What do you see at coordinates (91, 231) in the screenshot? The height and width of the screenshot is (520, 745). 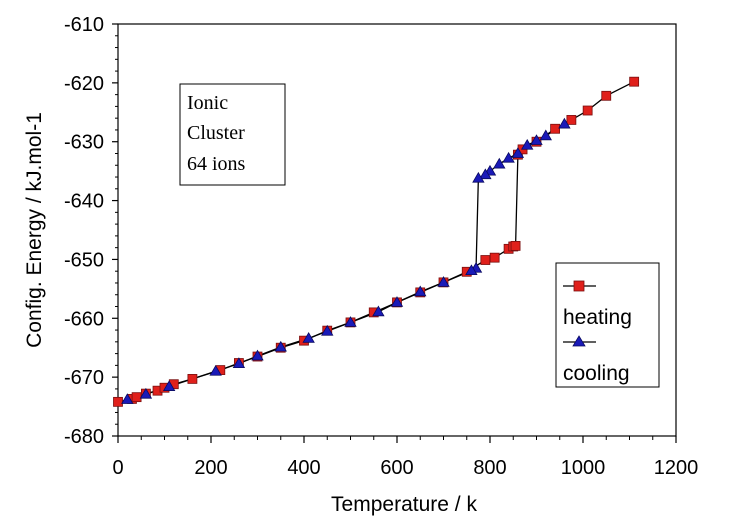 I see `y-axis-ticks: -680 -670 -660 -650 -640 -630 -620 -610` at bounding box center [91, 231].